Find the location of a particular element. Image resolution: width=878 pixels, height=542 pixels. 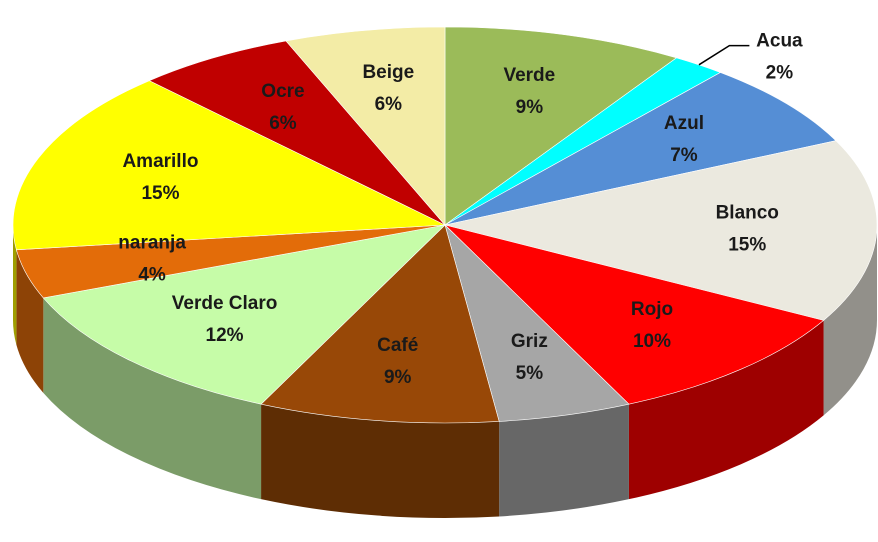

leader-line is located at coordinates (724, 55).